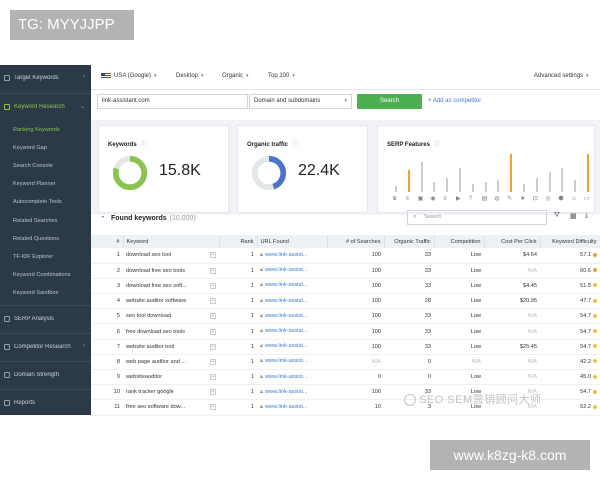 This screenshot has width=600, height=480. Describe the element at coordinates (300, 101) in the screenshot. I see `scope-select: Domain and subdomains ▾` at that location.